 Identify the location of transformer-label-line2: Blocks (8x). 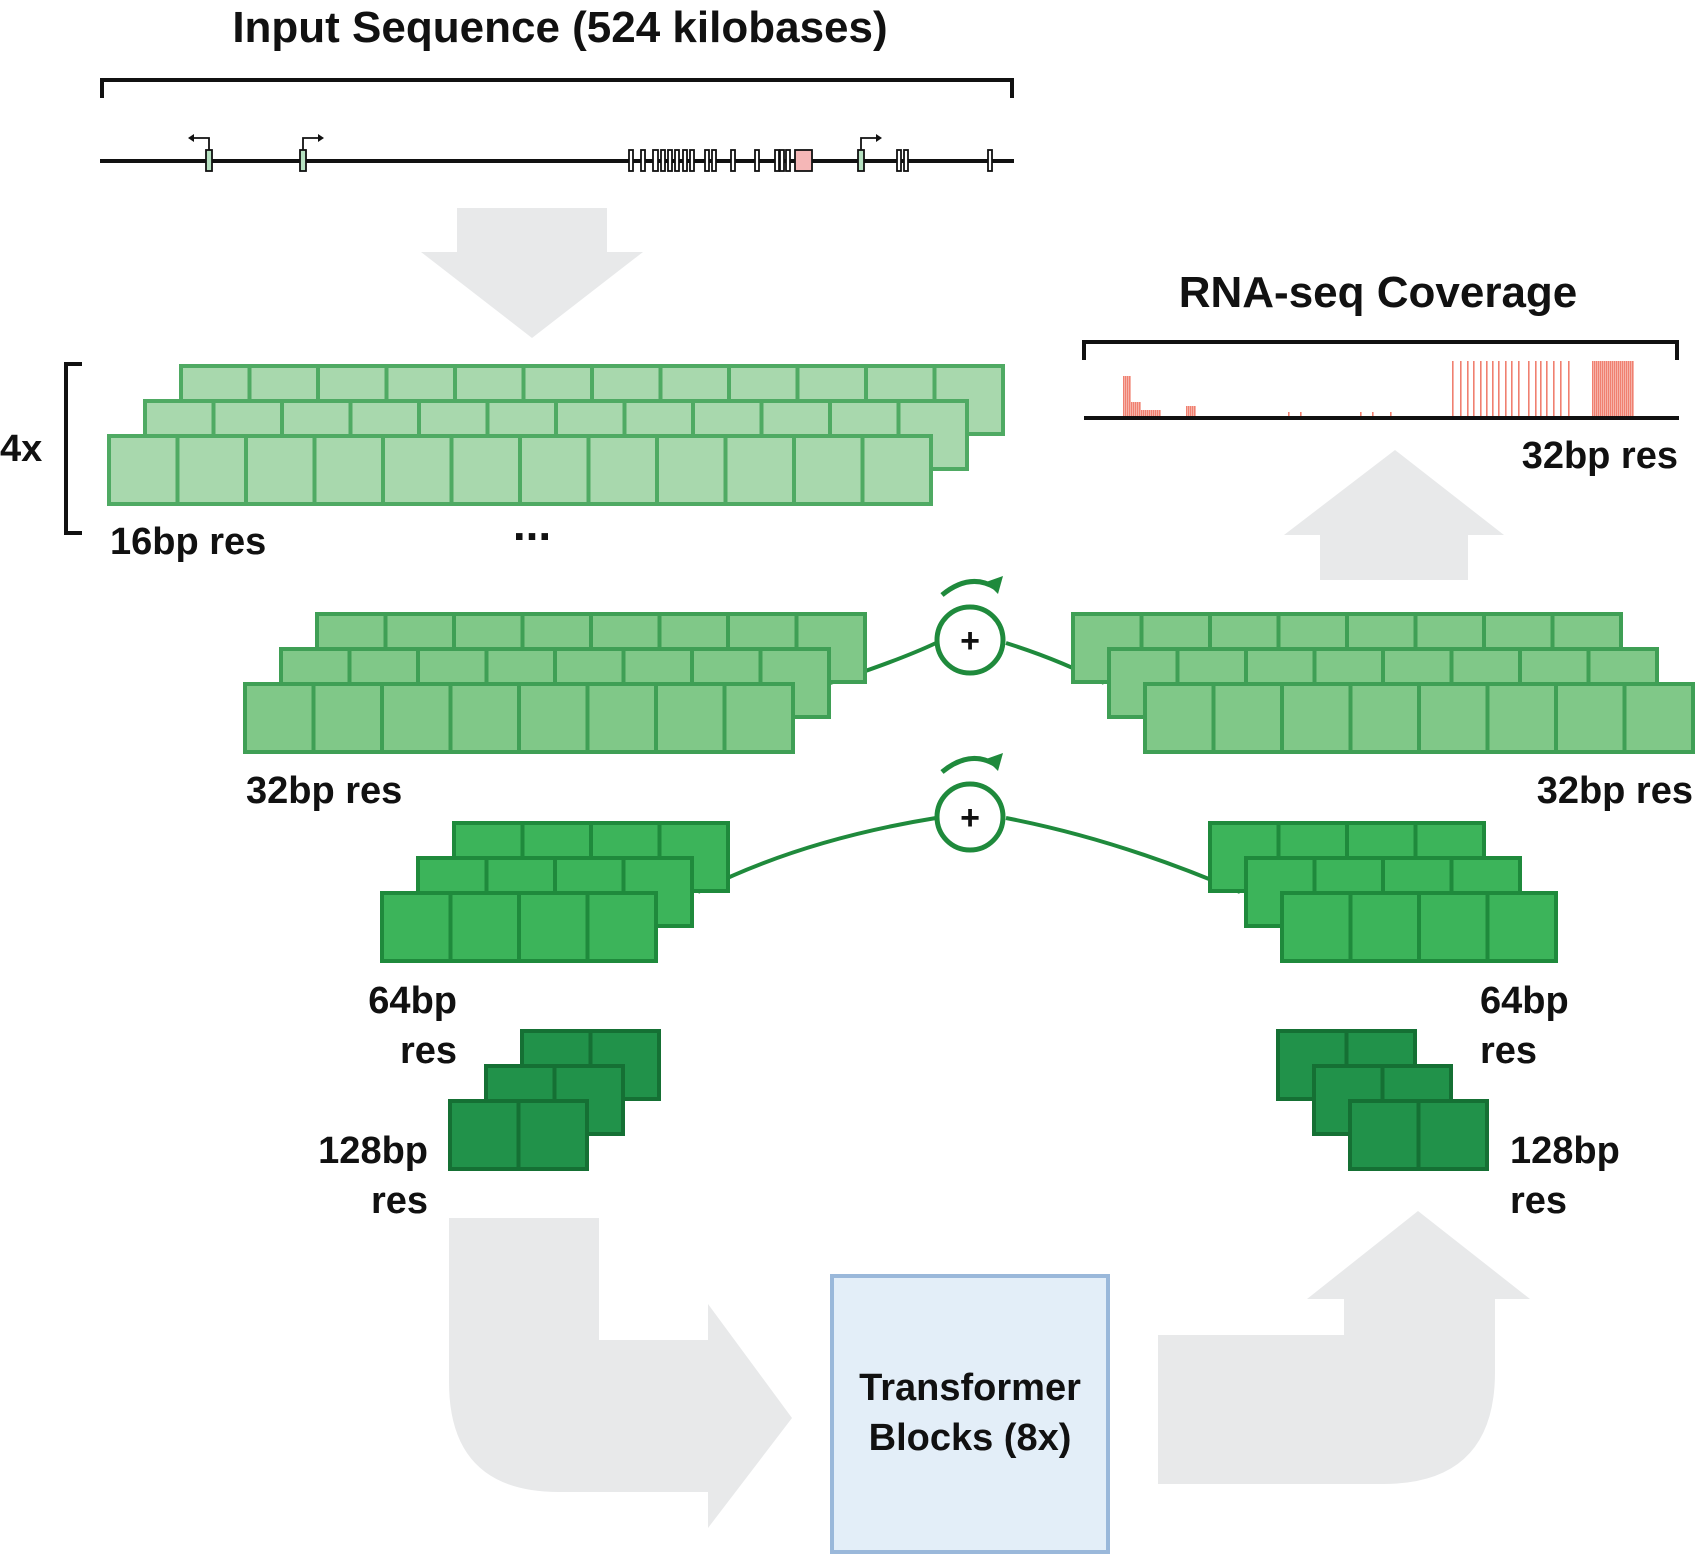
(970, 1438).